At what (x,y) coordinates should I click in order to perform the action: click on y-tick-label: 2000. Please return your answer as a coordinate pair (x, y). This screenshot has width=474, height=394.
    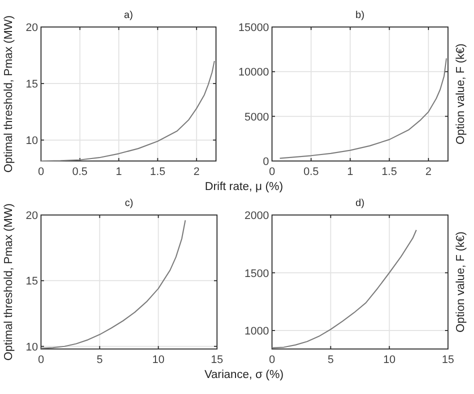
    Looking at the image, I should click on (256, 216).